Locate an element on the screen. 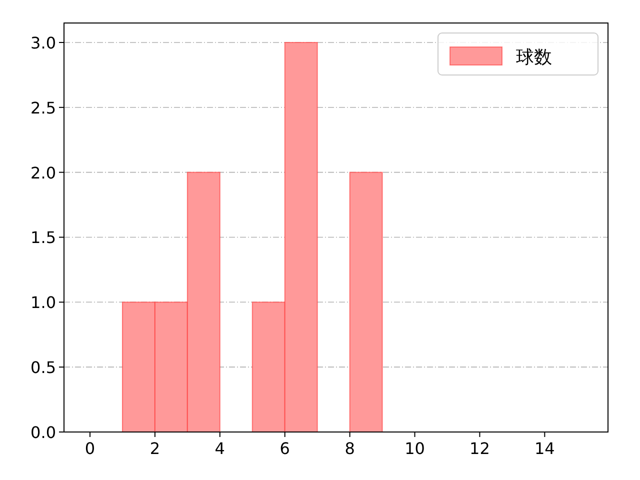  x-tick-label: 8 is located at coordinates (349, 448).